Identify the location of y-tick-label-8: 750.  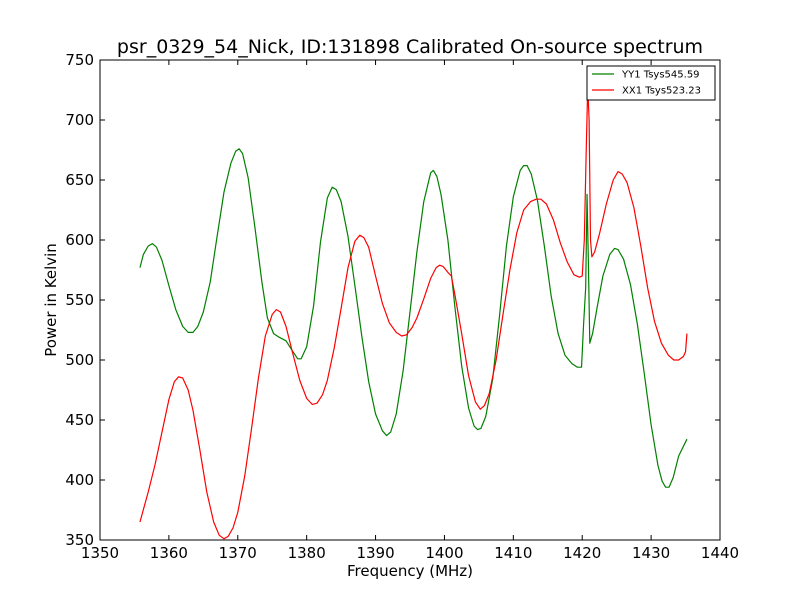
(79, 60).